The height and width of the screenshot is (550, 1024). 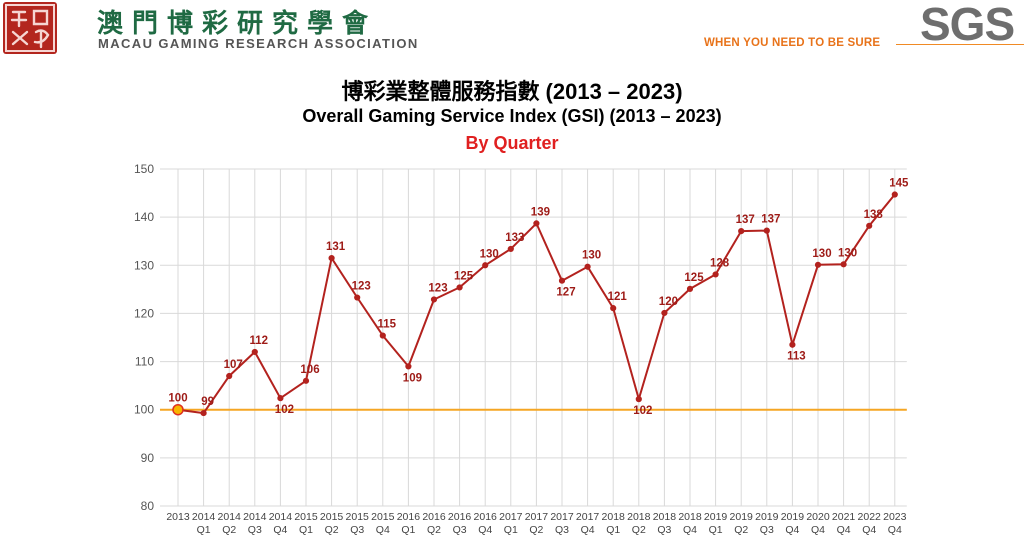 What do you see at coordinates (967, 25) in the screenshot?
I see `sgs-logo: SGS` at bounding box center [967, 25].